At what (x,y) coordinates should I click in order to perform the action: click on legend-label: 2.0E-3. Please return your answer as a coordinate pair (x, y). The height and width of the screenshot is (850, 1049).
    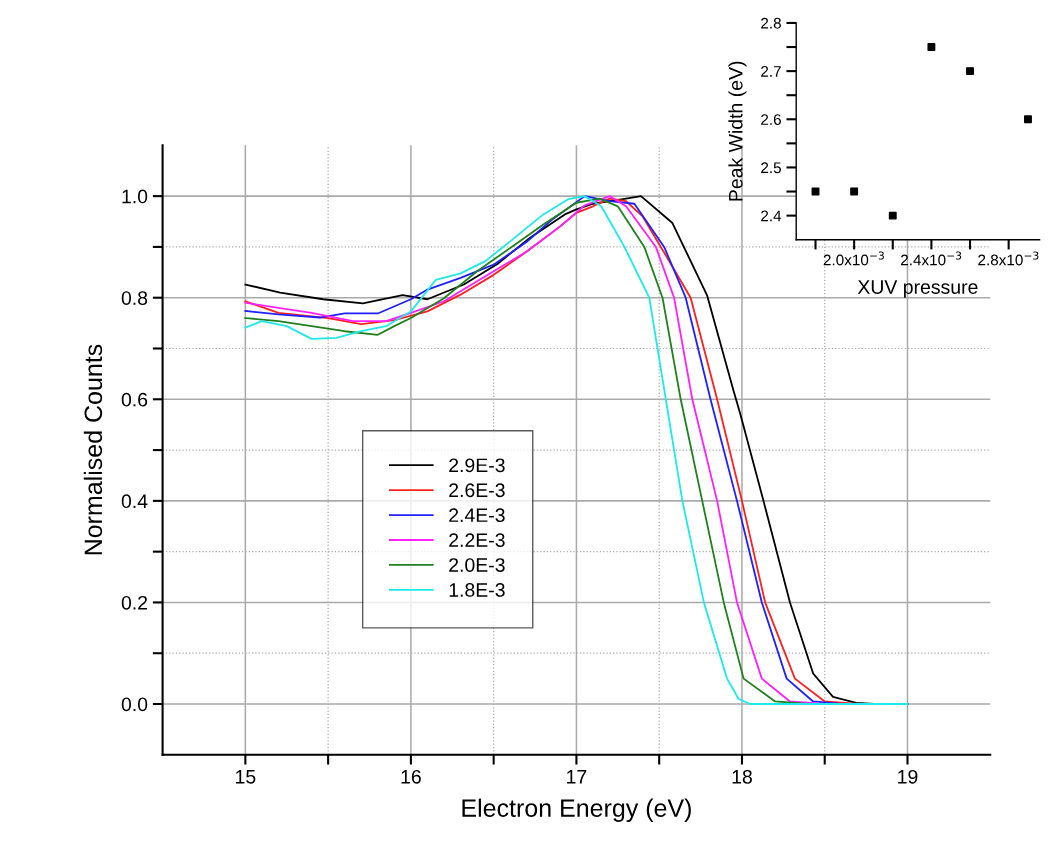
    Looking at the image, I should click on (477, 565).